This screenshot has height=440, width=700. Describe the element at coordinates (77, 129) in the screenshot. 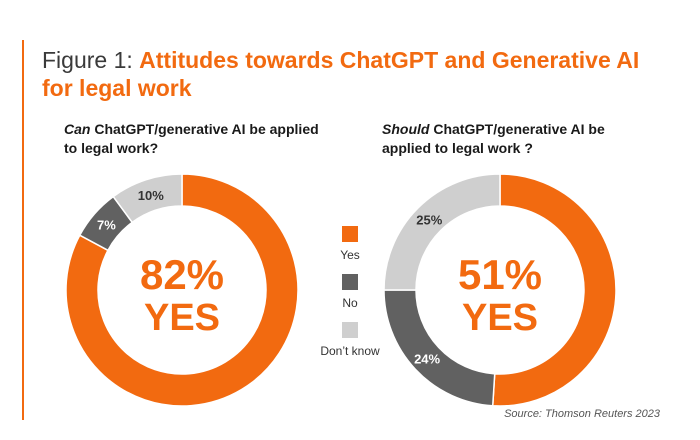

I see `left-subtitle-emphasis: Can` at that location.